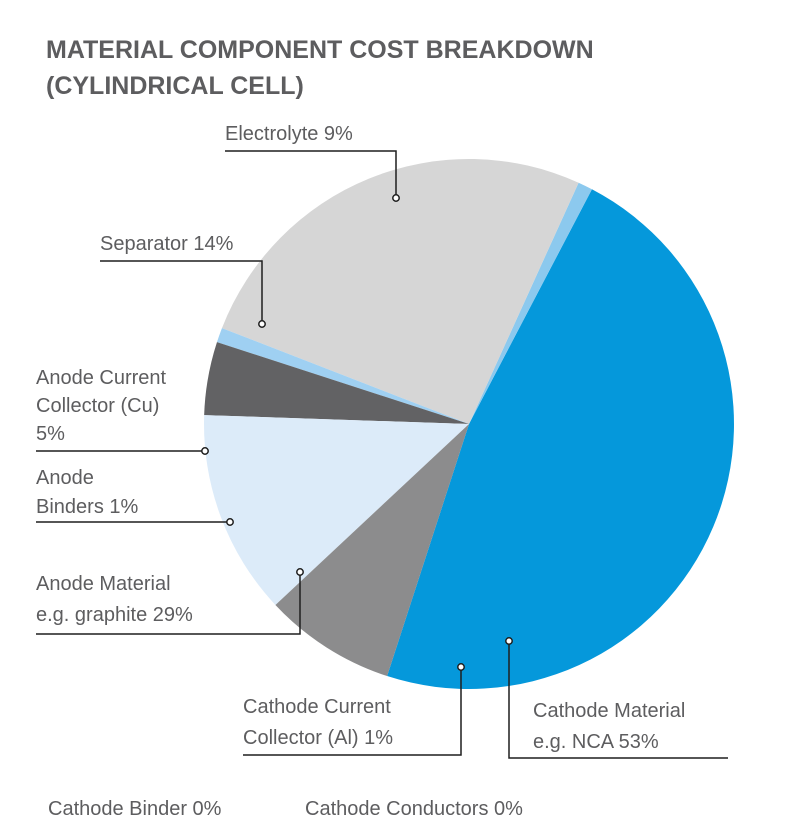 Image resolution: width=804 pixels, height=838 pixels. What do you see at coordinates (289, 134) in the screenshot?
I see `slice-label-text: Electrolyte 9%` at bounding box center [289, 134].